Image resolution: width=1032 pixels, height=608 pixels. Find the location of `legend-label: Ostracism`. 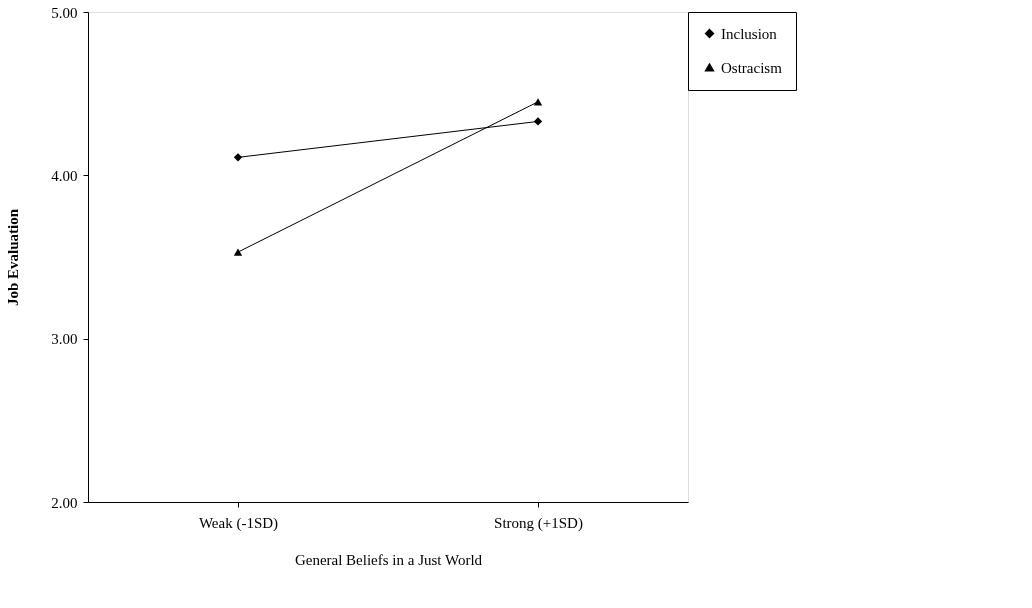

legend-label: Ostracism is located at coordinates (752, 67).